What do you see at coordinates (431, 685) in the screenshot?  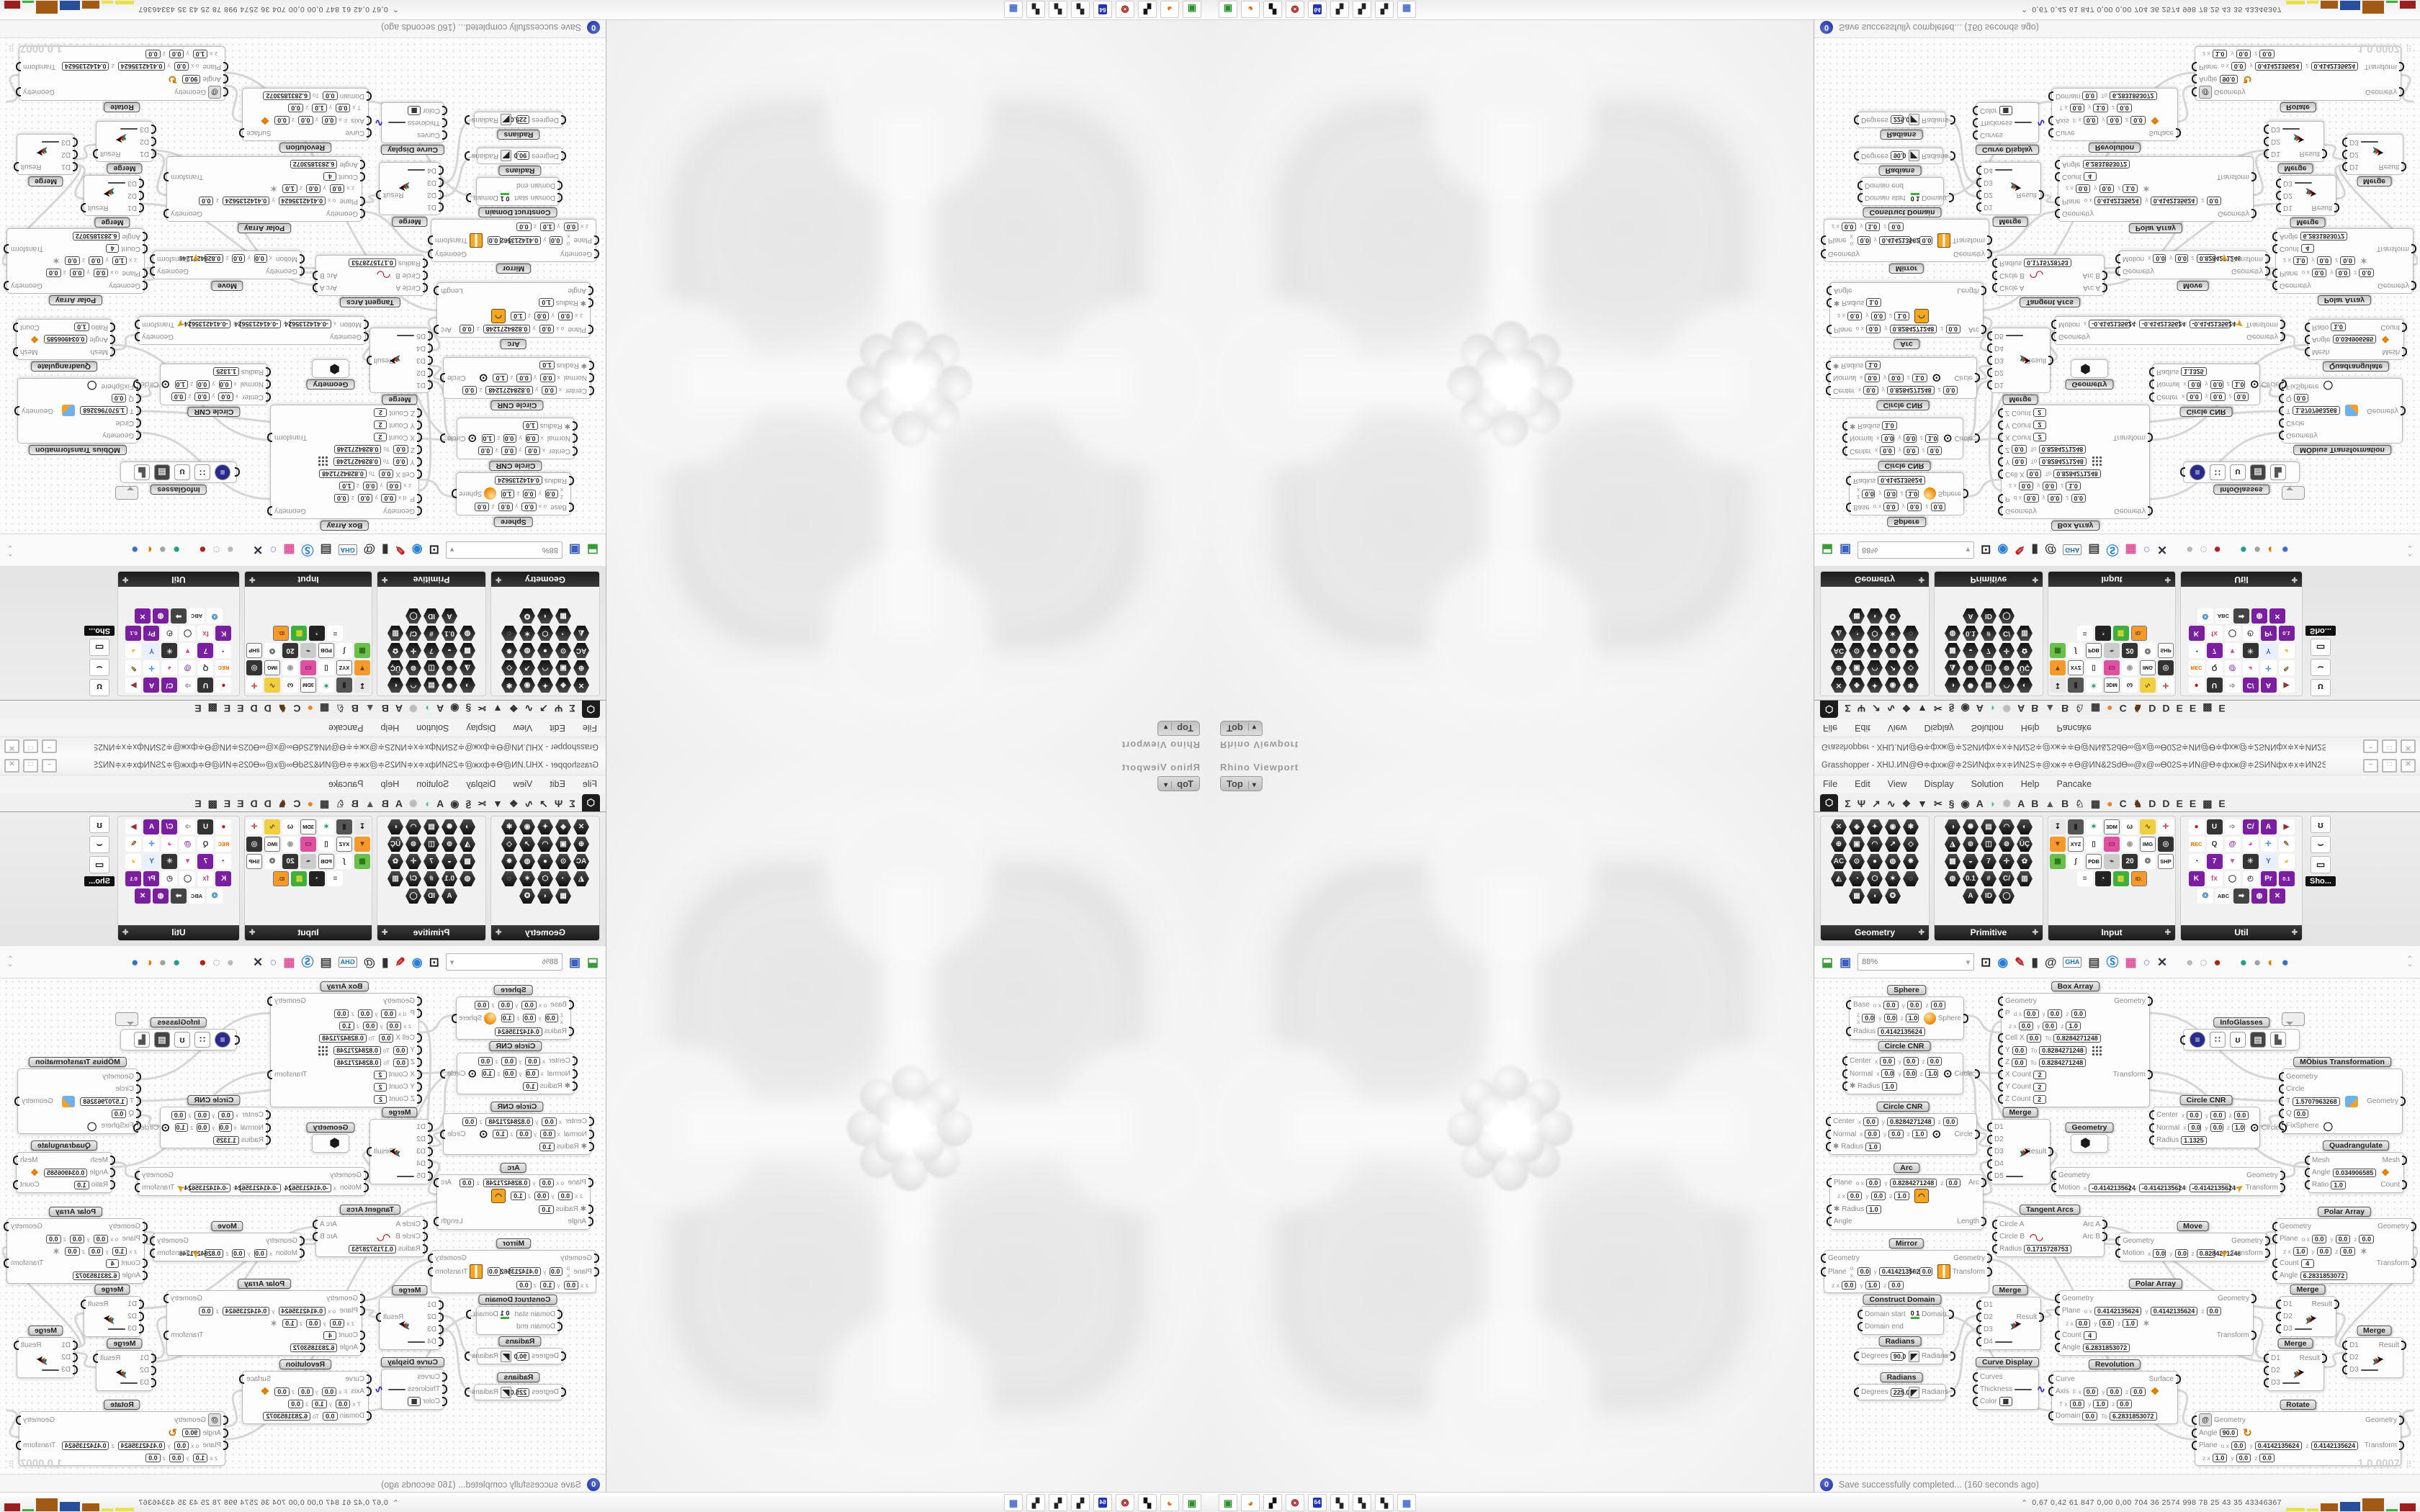 I see `component-icon: ▤` at bounding box center [431, 685].